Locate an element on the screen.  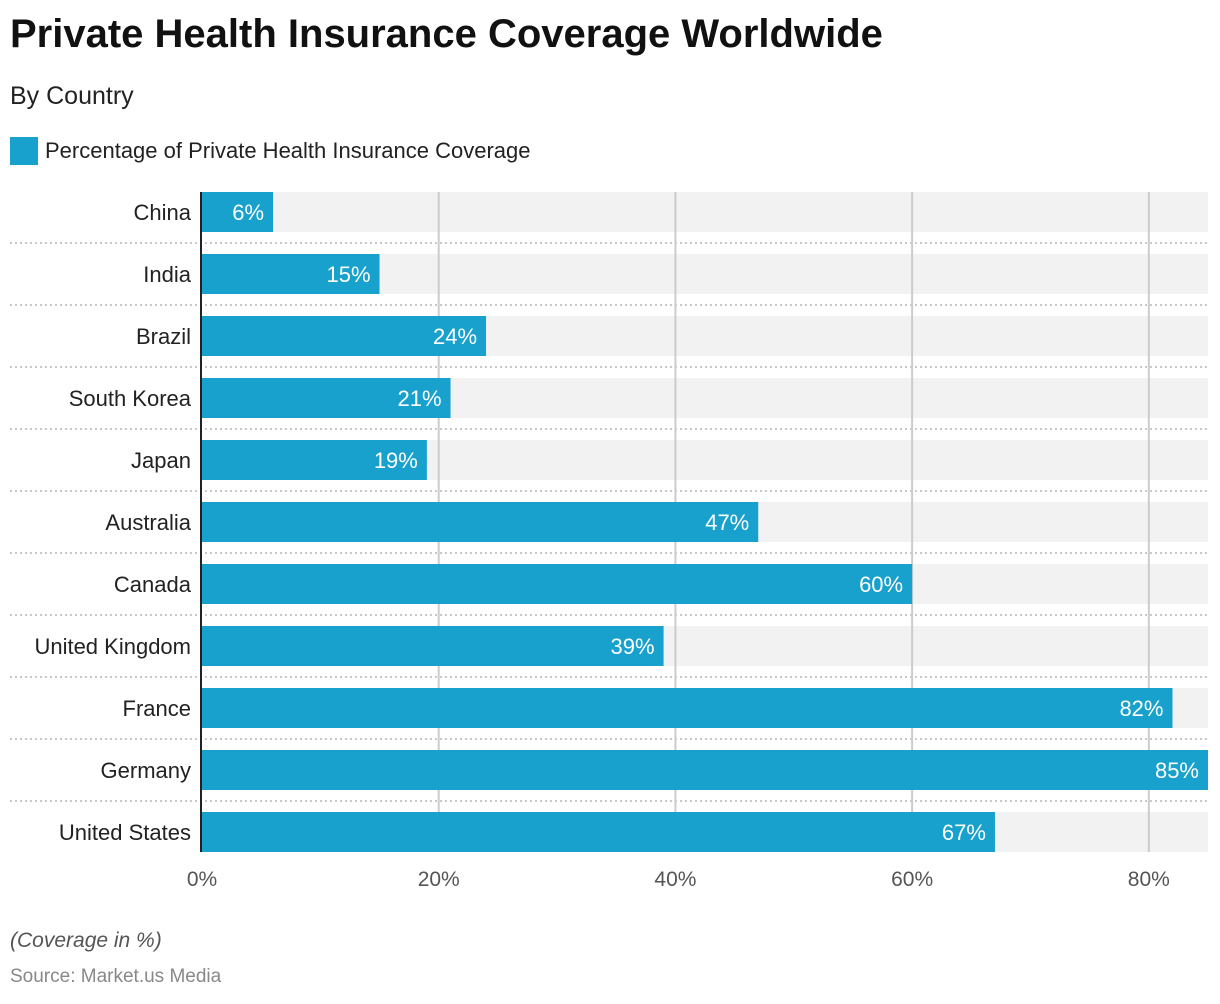
category-label: Germany is located at coordinates (146, 770).